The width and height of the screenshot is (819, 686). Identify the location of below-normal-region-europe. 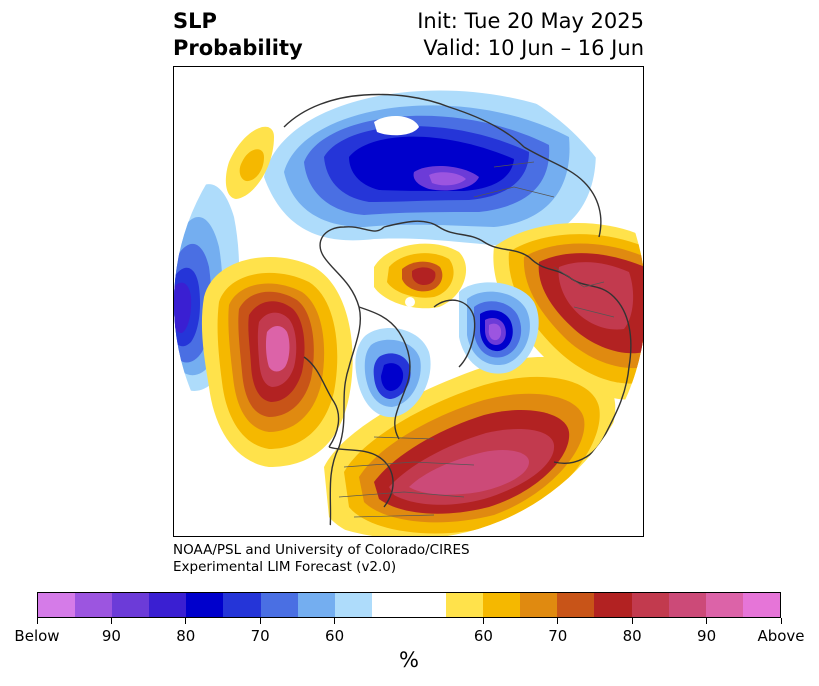
(499, 328).